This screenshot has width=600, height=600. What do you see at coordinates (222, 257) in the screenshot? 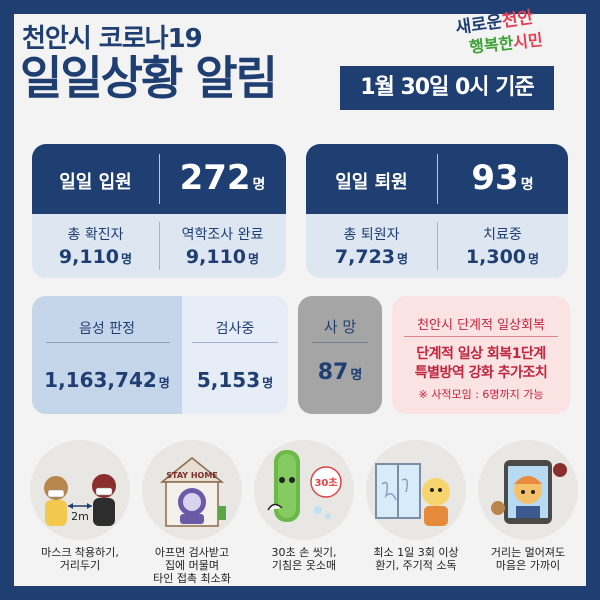
I see `epi-value: 9,110 명` at bounding box center [222, 257].